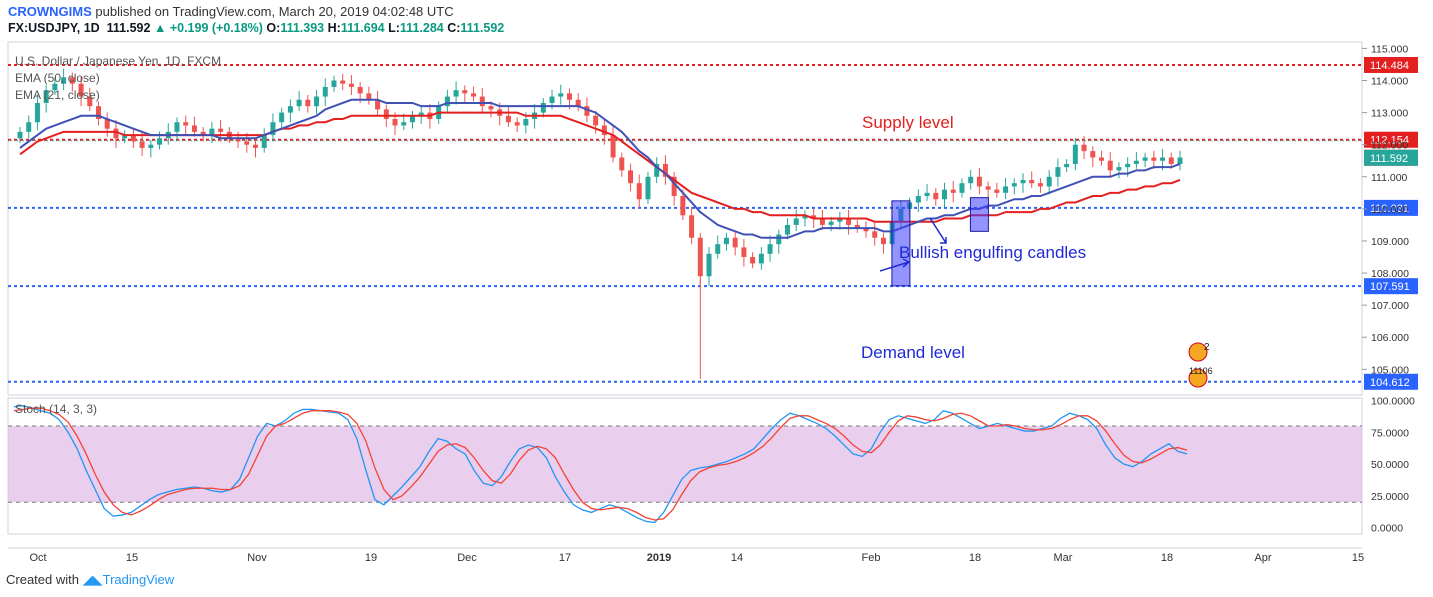 This screenshot has width=1433, height=597. I want to click on publisher-name: CROWNGIMS, so click(50, 11).